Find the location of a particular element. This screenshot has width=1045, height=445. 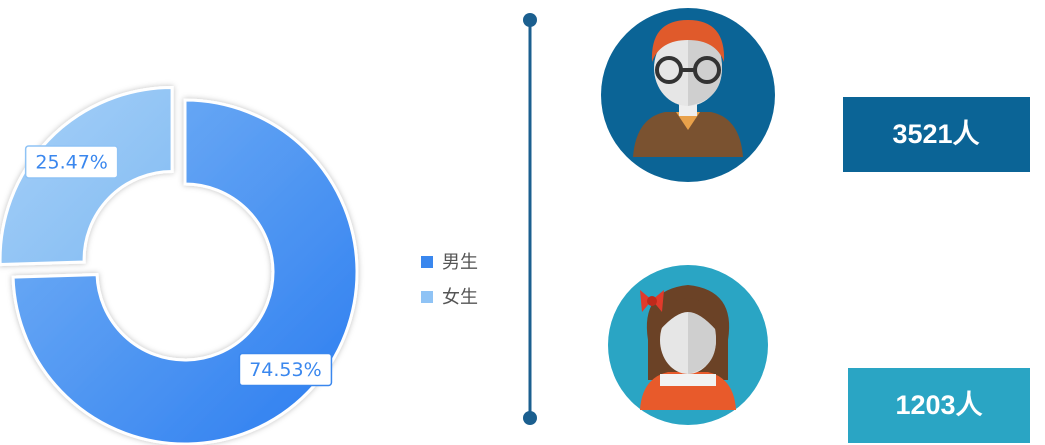

count-text: 3521人 is located at coordinates (935, 134).